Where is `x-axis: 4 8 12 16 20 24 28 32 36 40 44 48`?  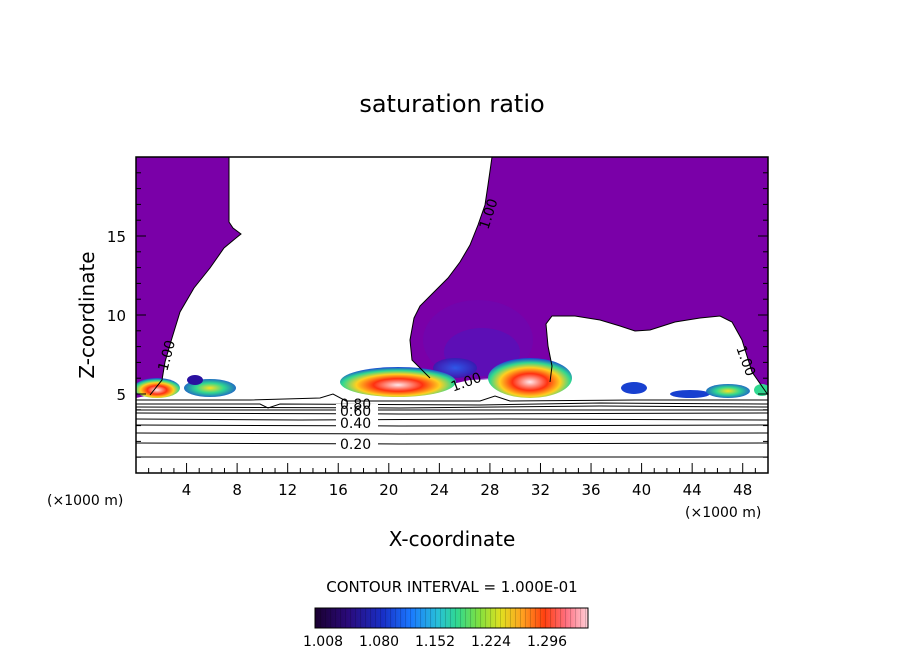 x-axis: 4 8 12 16 20 24 28 32 36 40 44 48 is located at coordinates (452, 481).